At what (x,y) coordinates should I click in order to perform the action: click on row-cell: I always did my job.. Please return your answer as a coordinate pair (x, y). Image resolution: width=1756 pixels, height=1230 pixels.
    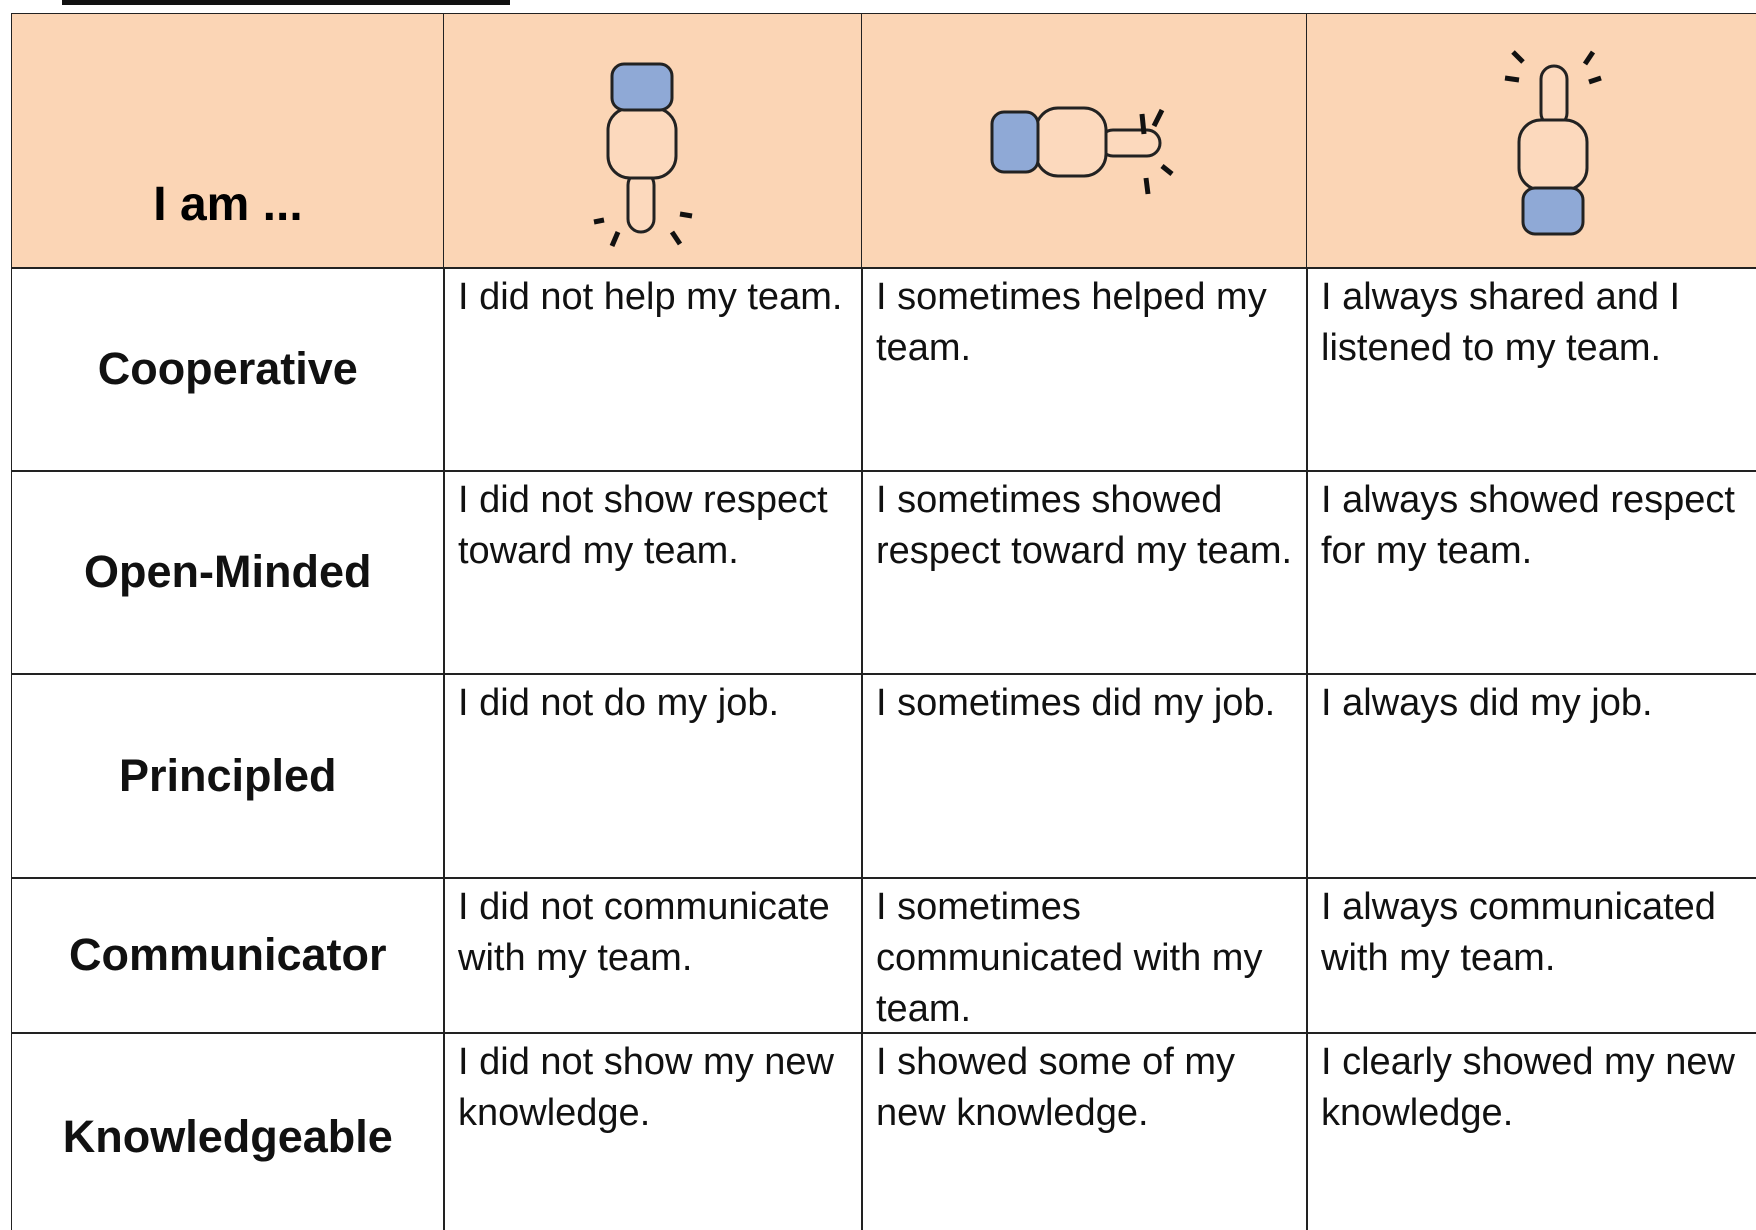
    Looking at the image, I should click on (1531, 776).